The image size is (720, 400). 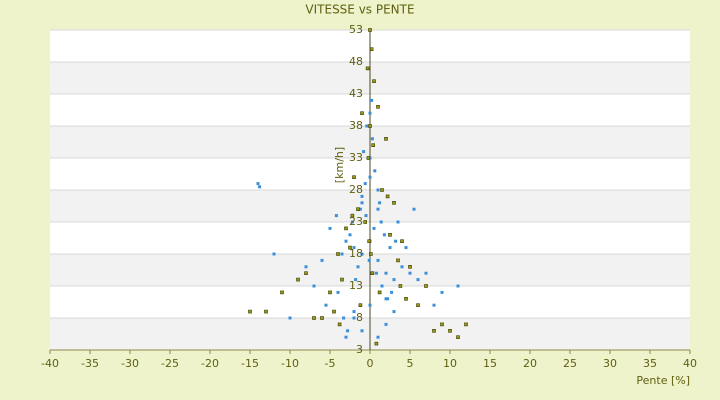 I want to click on y-tick-label: 18, so click(x=356, y=253).